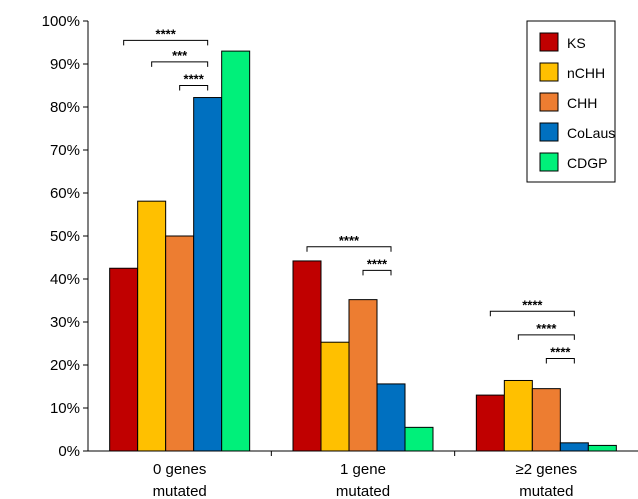 The image size is (638, 499). What do you see at coordinates (586, 73) in the screenshot?
I see `legend-label-nchh: nCHH` at bounding box center [586, 73].